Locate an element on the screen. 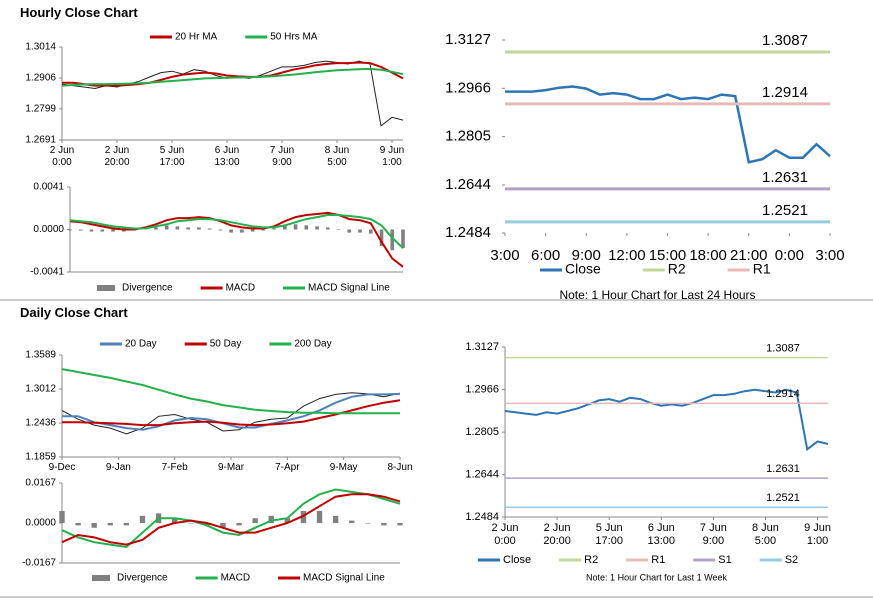 Image resolution: width=873 pixels, height=601 pixels. y-tick-label: 0.0041 is located at coordinates (48, 187).